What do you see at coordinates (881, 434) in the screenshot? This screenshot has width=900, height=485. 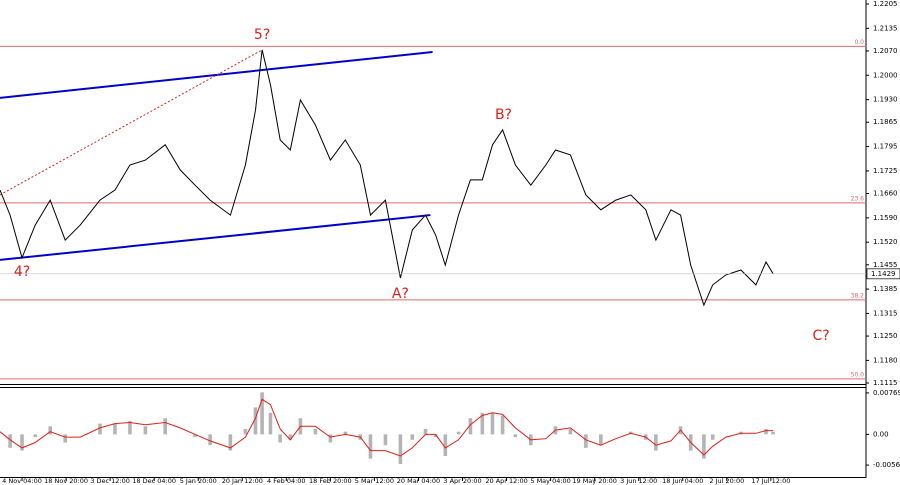 I see `osc-y-tick-label: 0.00` at bounding box center [881, 434].